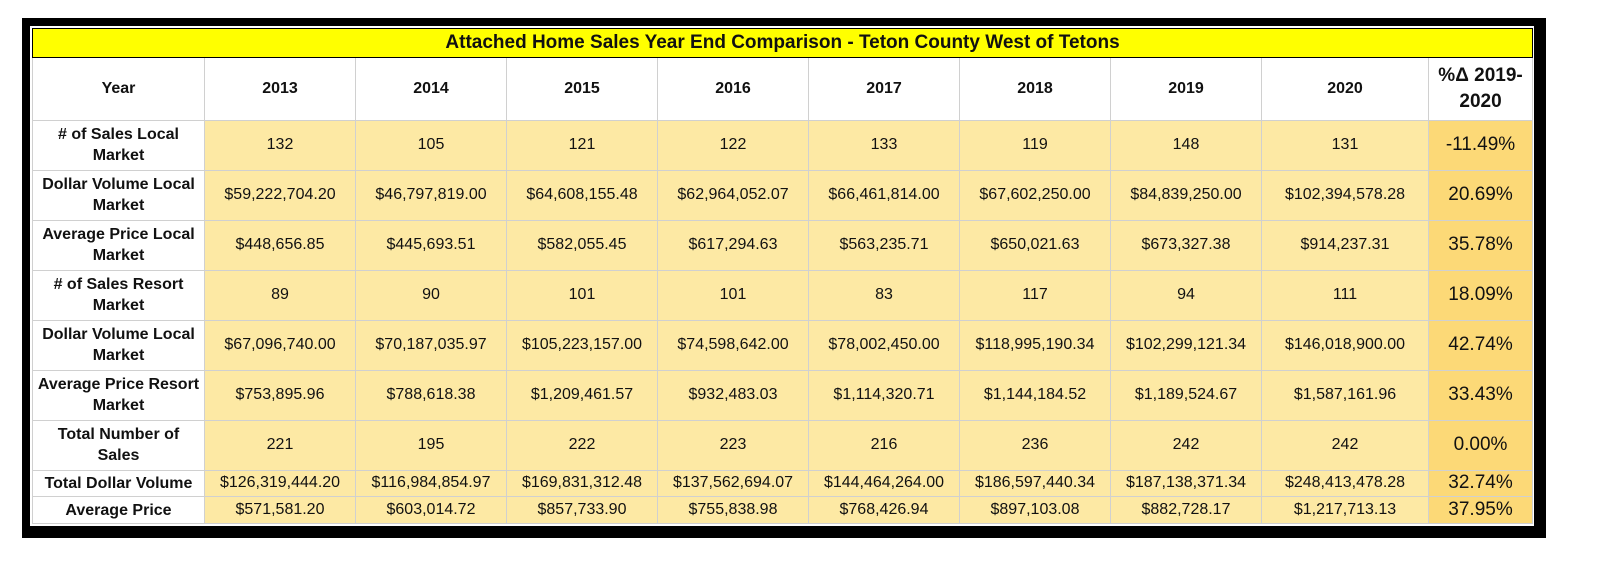 The image size is (1600, 561). I want to click on value-cell: $1,114,320.71, so click(884, 395).